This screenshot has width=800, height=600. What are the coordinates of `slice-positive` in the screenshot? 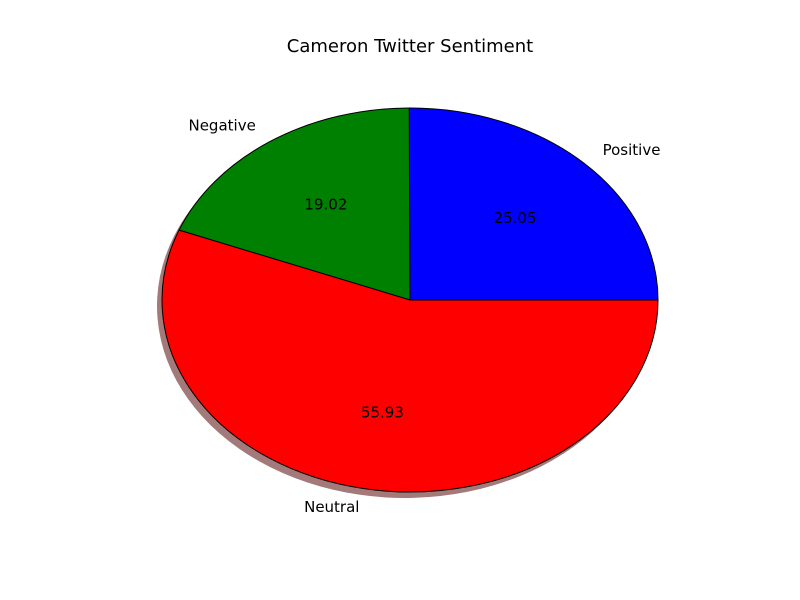 It's located at (533, 204).